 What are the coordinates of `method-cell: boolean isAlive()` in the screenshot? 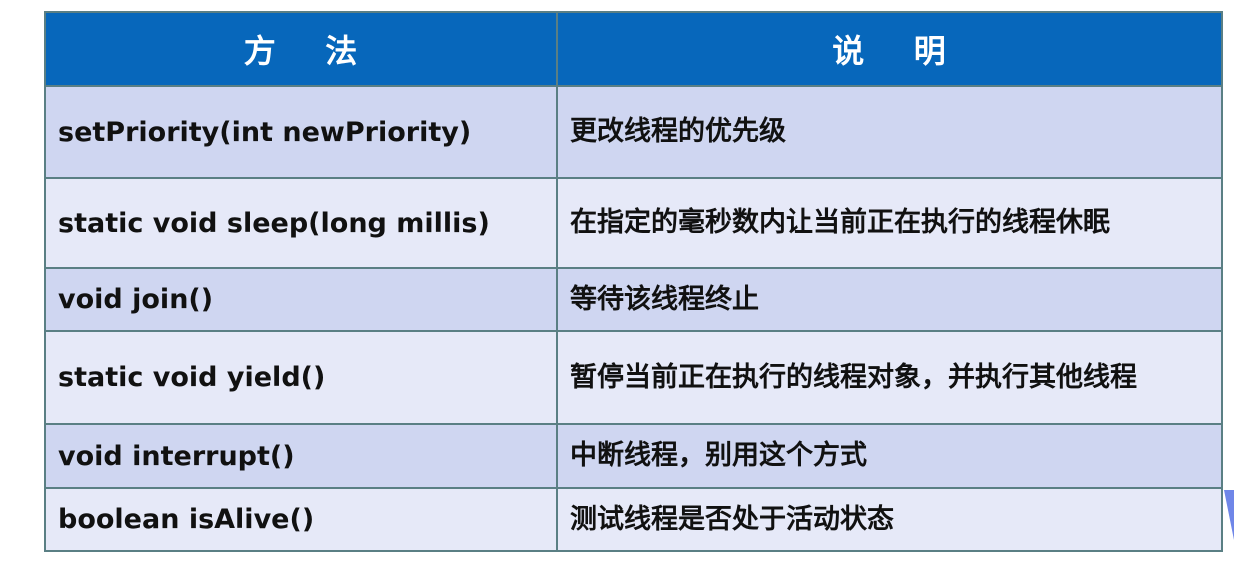 It's located at (301, 519).